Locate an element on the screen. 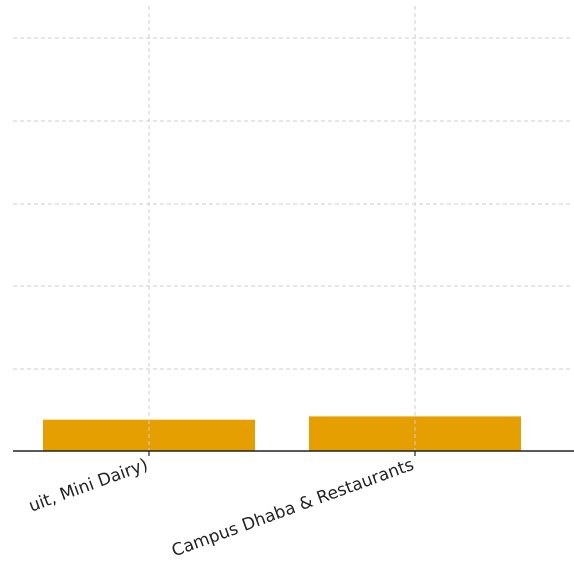  x-tick-label: uit, Mini Dairy) is located at coordinates (88, 486).